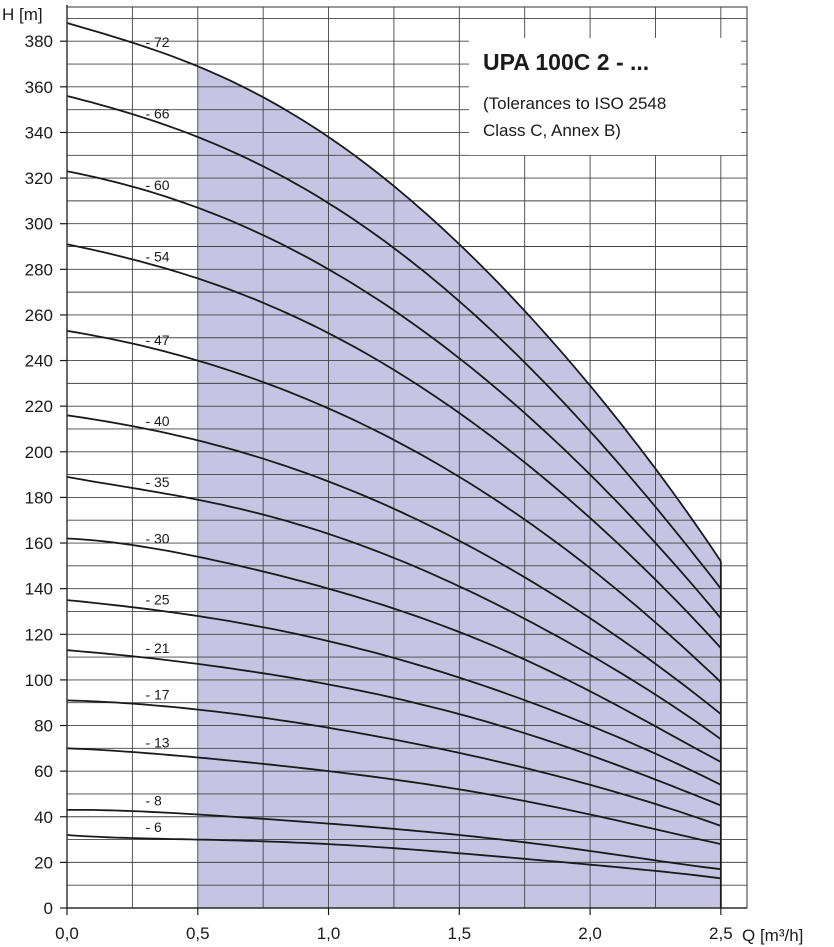 The height and width of the screenshot is (947, 834). I want to click on curve-label: - 35, so click(157, 482).